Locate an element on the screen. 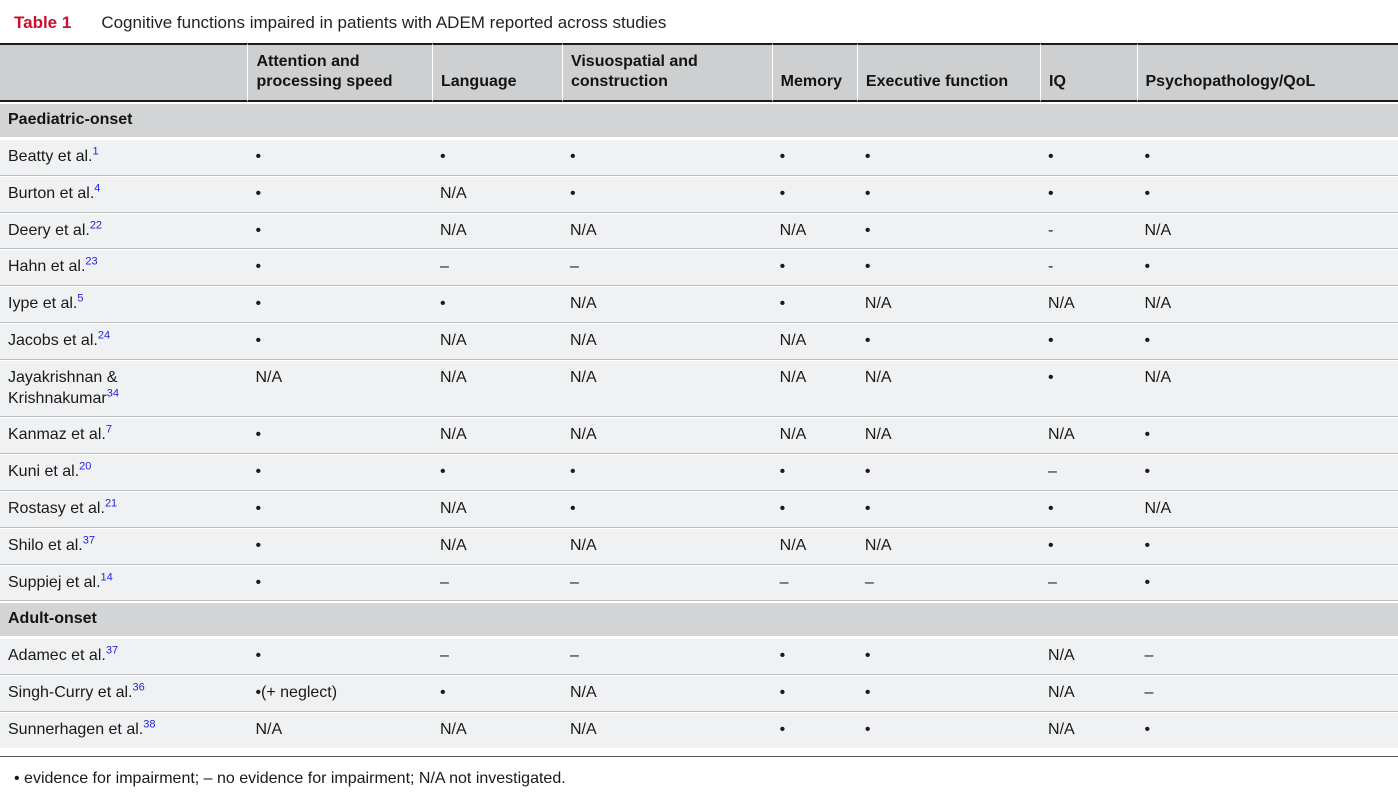 The width and height of the screenshot is (1398, 802). study-cell: Singh-Curry et al.36 is located at coordinates (124, 694).